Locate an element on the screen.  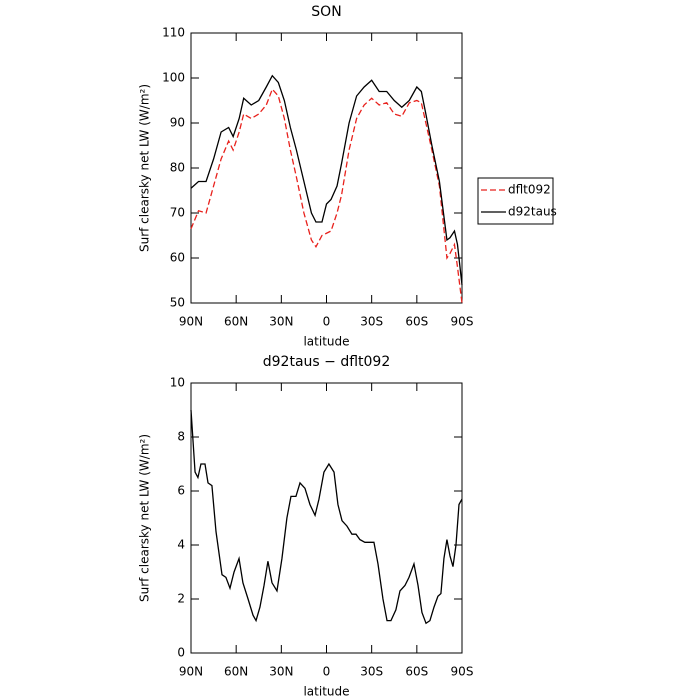
y-tick-label: 0 is located at coordinates (181, 653).